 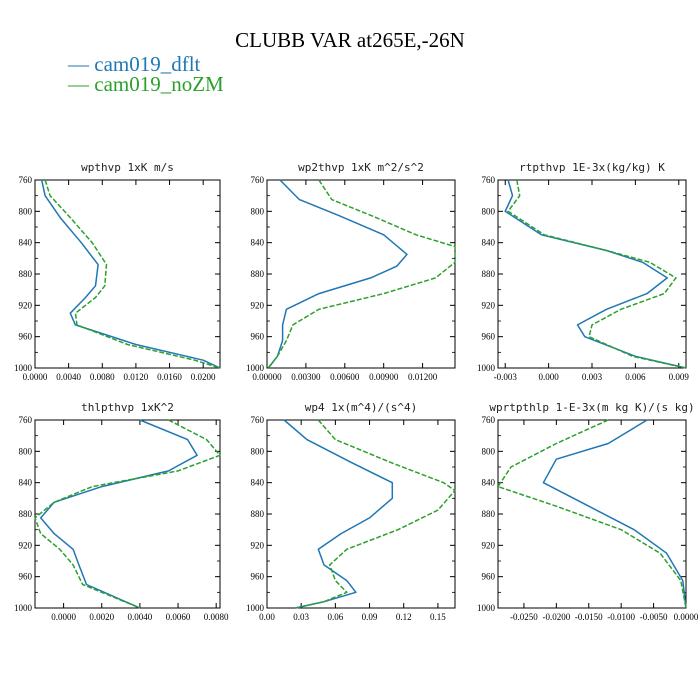 What do you see at coordinates (548, 377) in the screenshot?
I see `x-tick-label-2-1: 0.000` at bounding box center [548, 377].